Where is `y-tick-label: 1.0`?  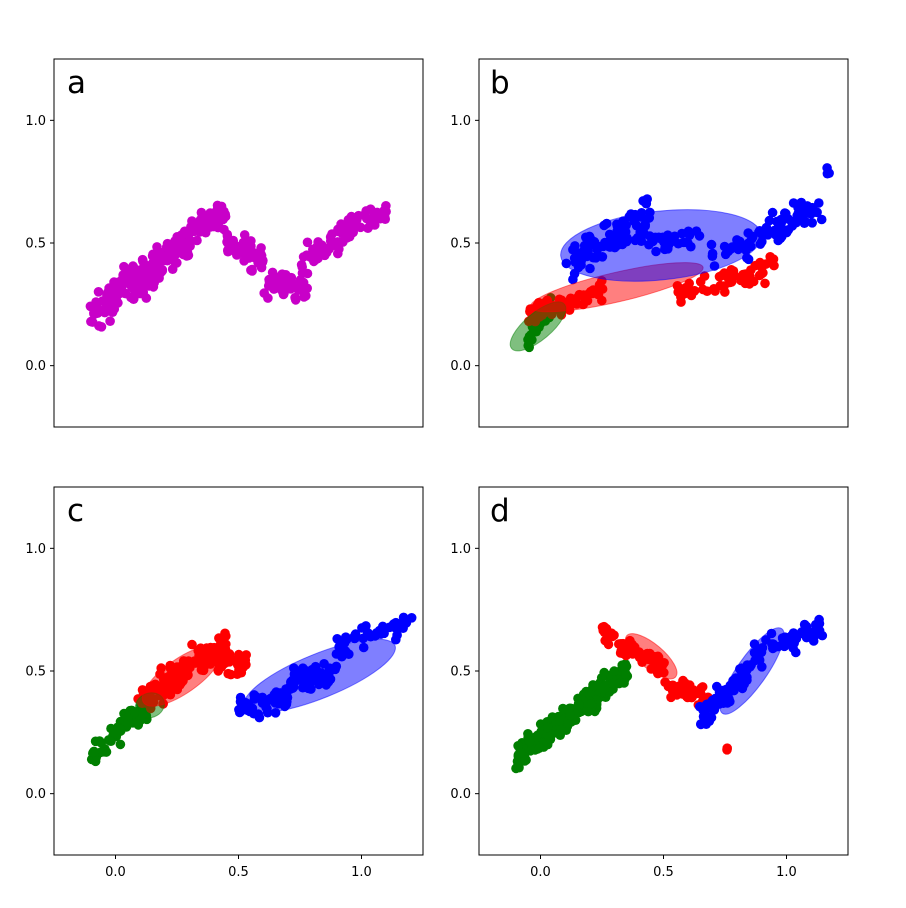
y-tick-label: 1.0 is located at coordinates (460, 549).